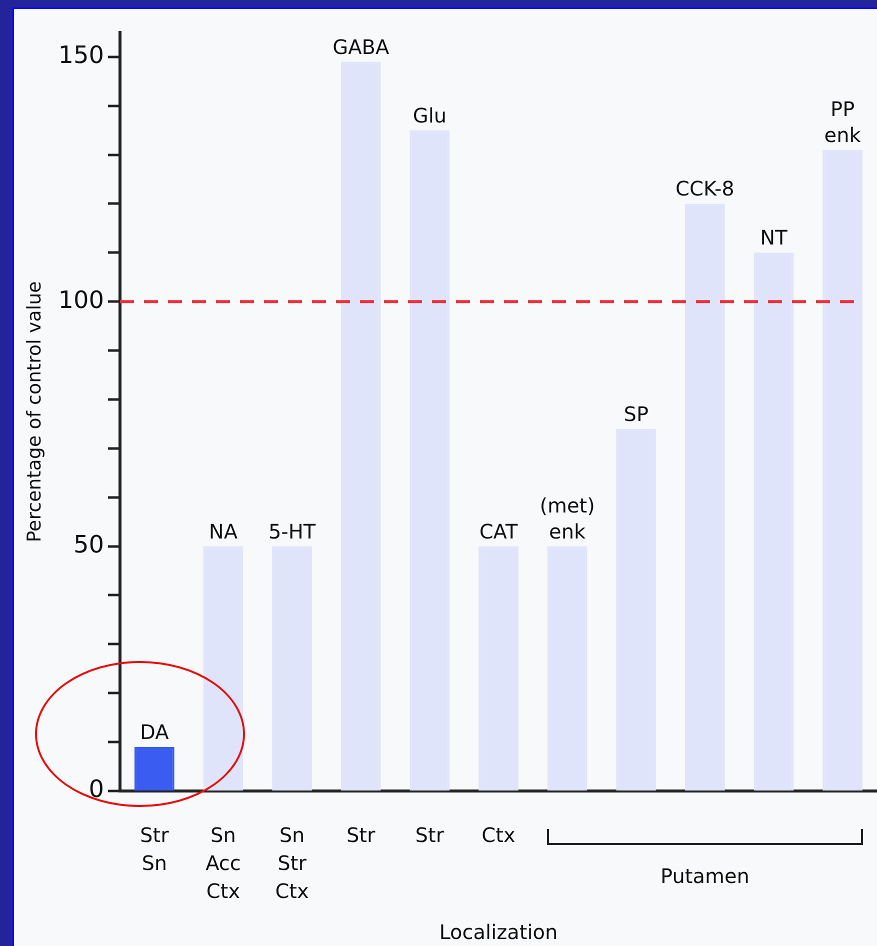 Image resolution: width=877 pixels, height=946 pixels. Describe the element at coordinates (774, 238) in the screenshot. I see `annotation: NT` at that location.